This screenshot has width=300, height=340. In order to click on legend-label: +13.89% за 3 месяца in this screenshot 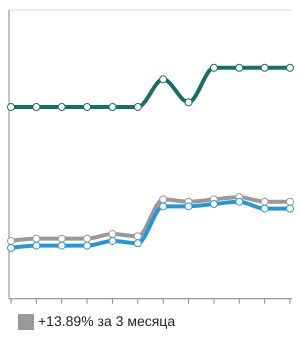, I will do `click(107, 320)`.